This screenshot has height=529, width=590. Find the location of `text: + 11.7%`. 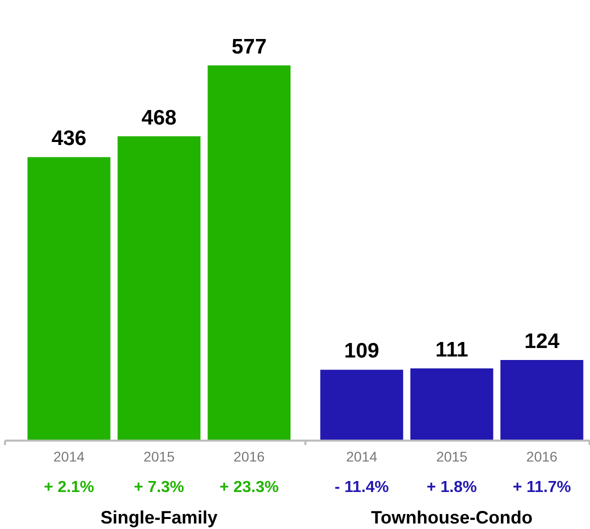

text: + 11.7% is located at coordinates (542, 487).